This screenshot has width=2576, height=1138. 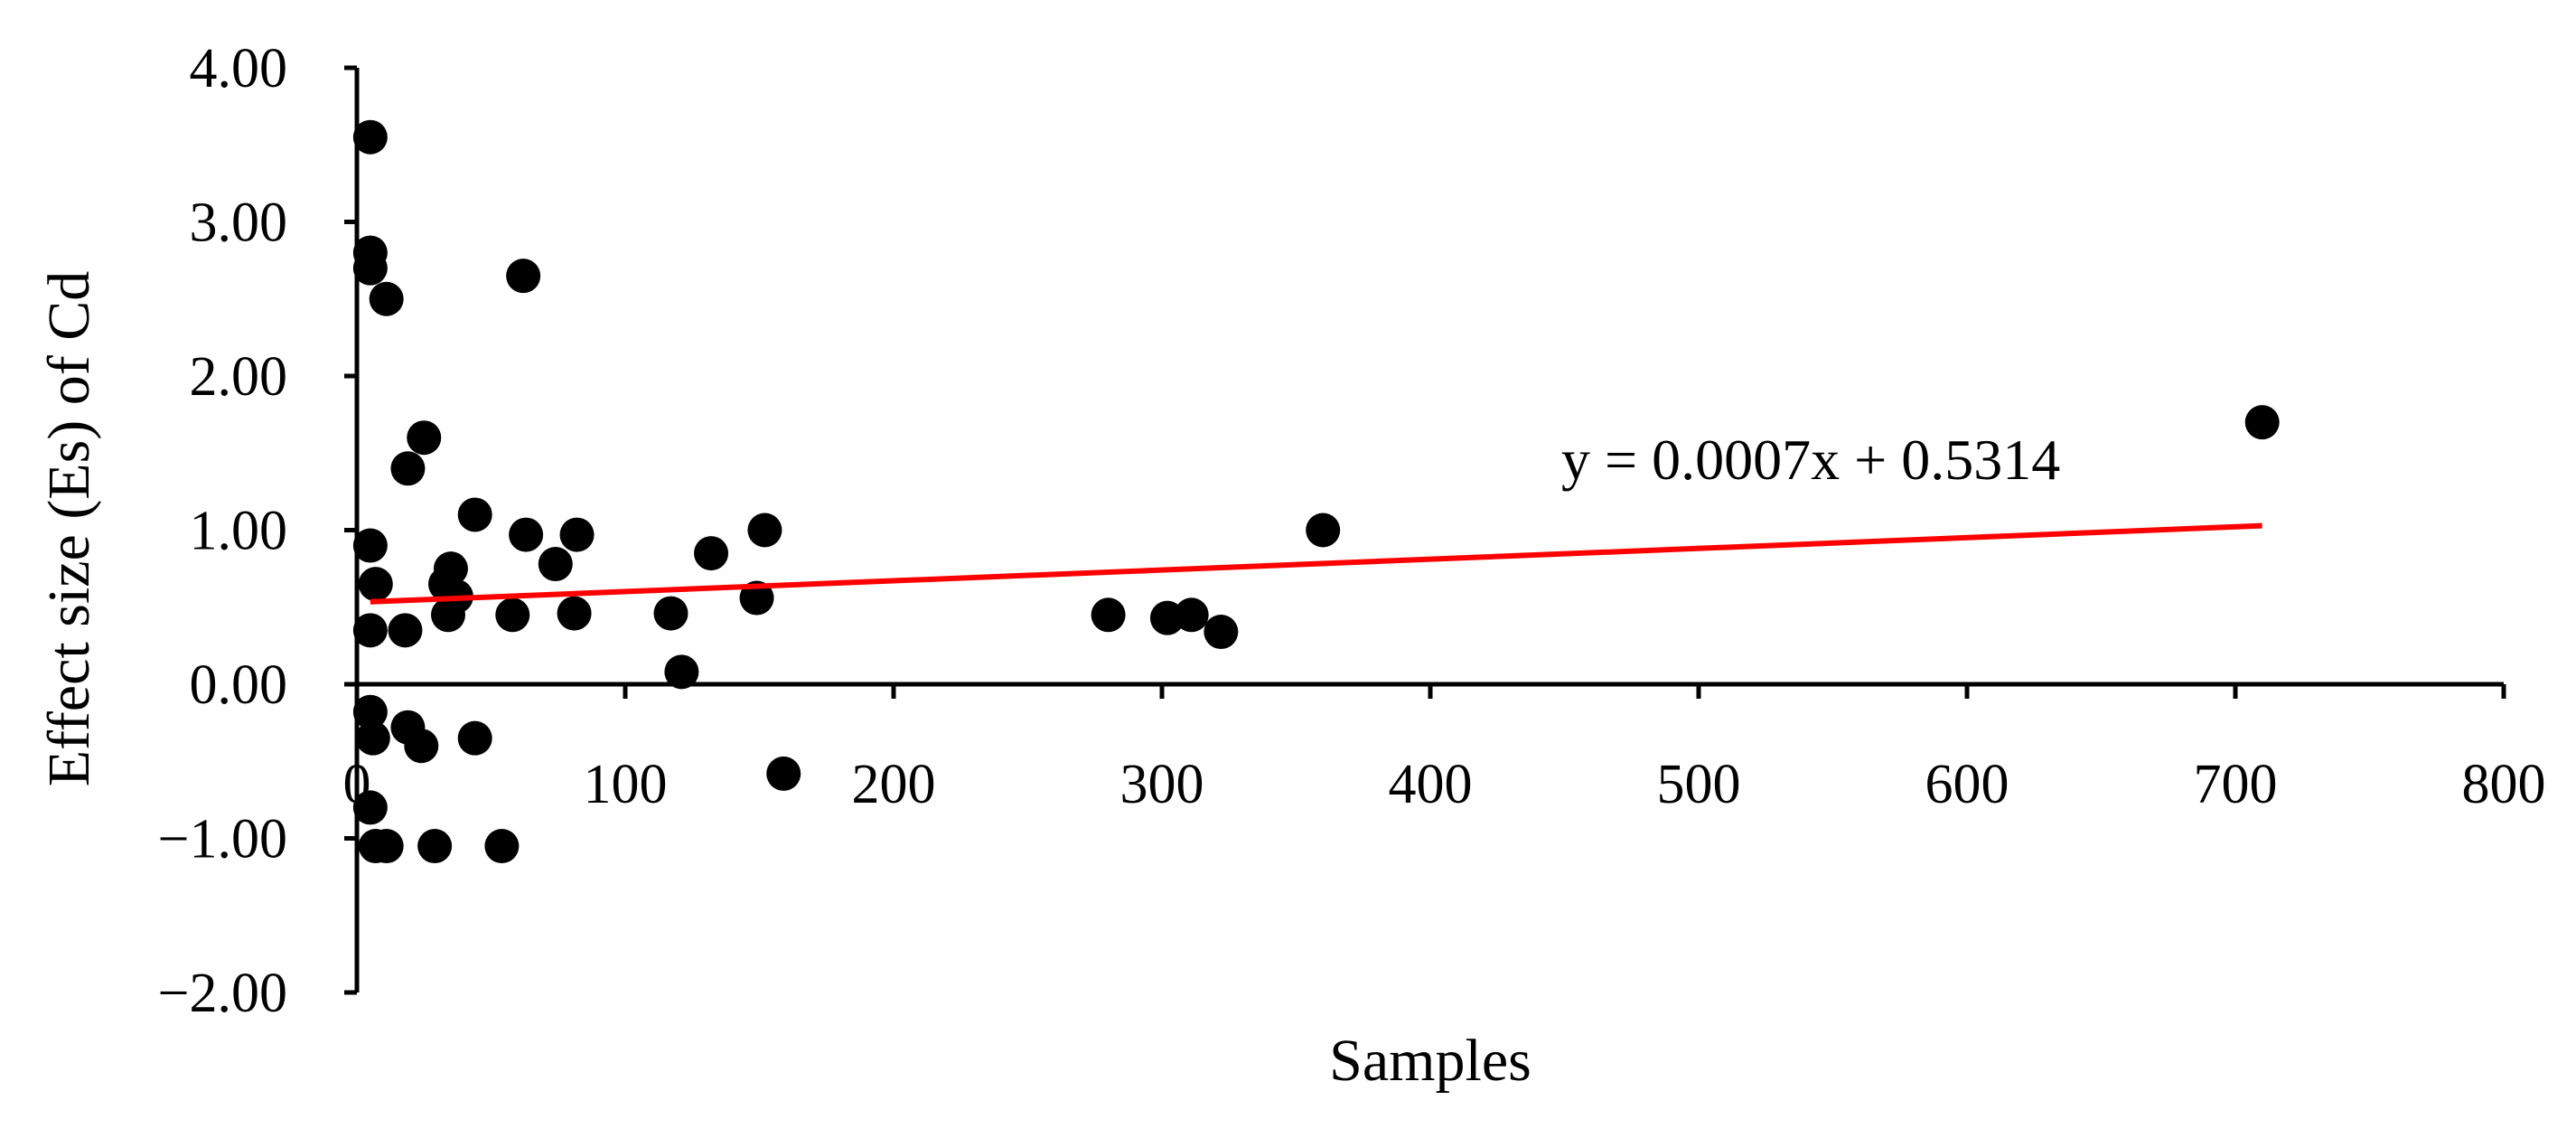 What do you see at coordinates (1699, 784) in the screenshot?
I see `x-tick-label: 500` at bounding box center [1699, 784].